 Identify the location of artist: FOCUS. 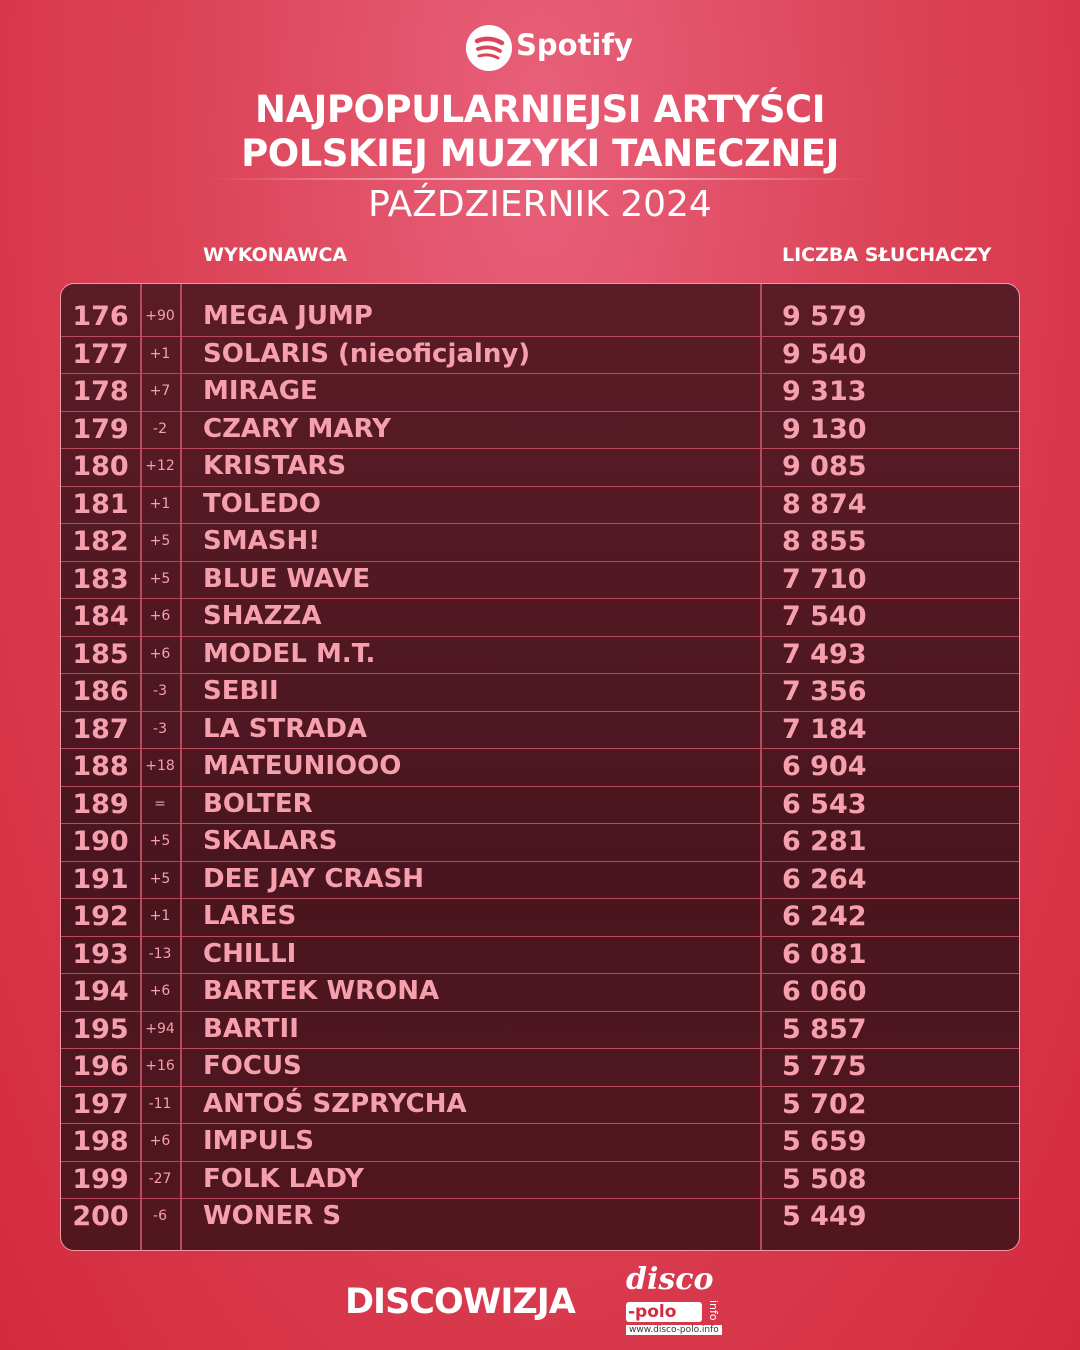
(252, 1066).